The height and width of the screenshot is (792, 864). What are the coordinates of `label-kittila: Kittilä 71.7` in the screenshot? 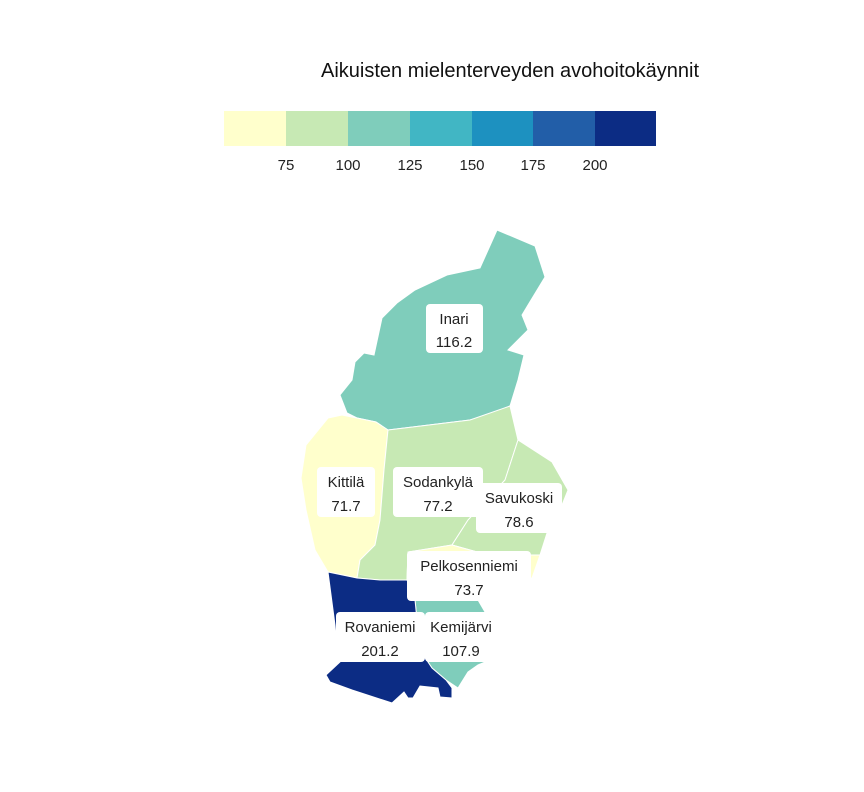 It's located at (346, 492).